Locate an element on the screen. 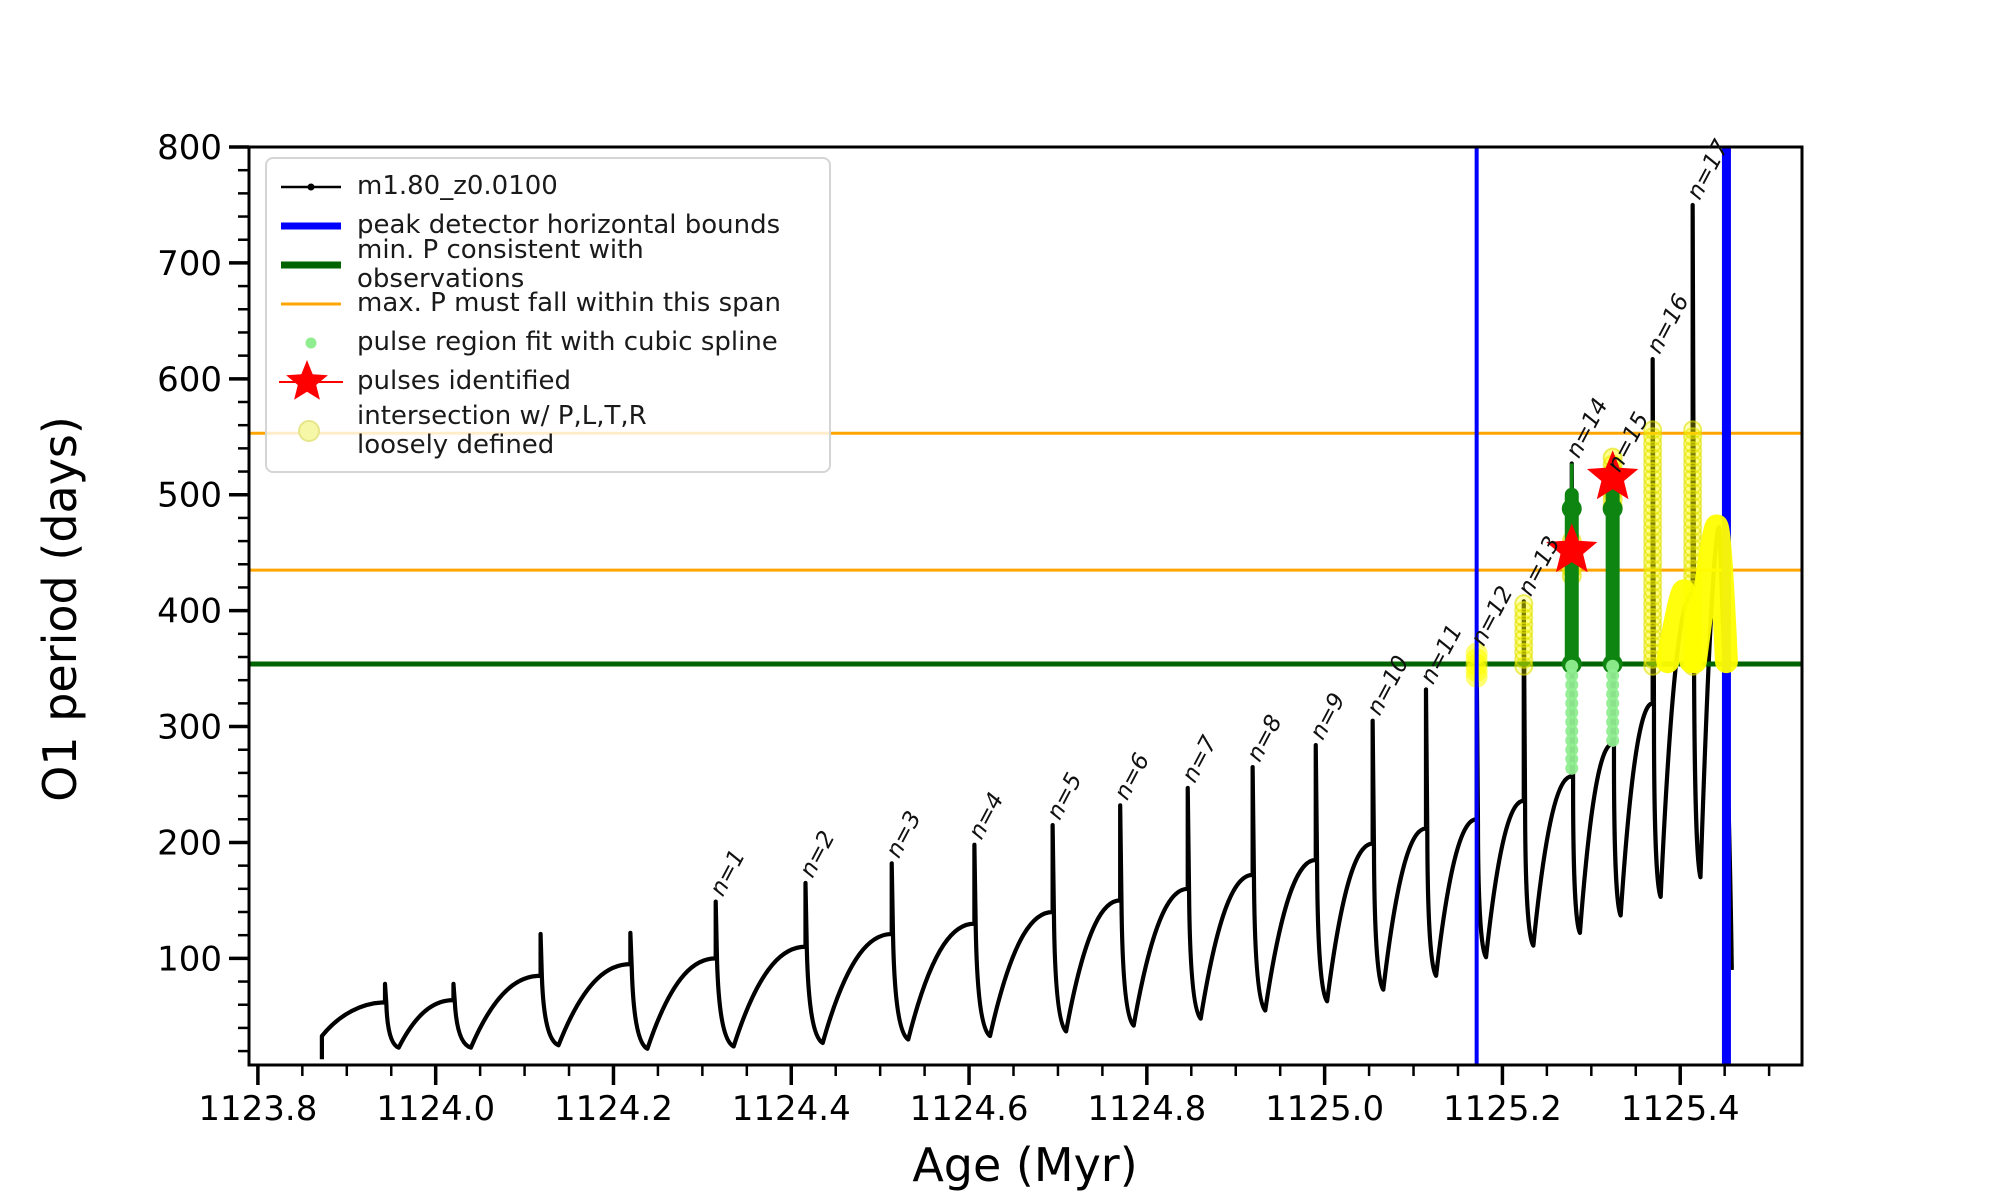 The image size is (2000, 1200). legend-item-spline: pulse region fit with cubic spline is located at coordinates (548, 342).